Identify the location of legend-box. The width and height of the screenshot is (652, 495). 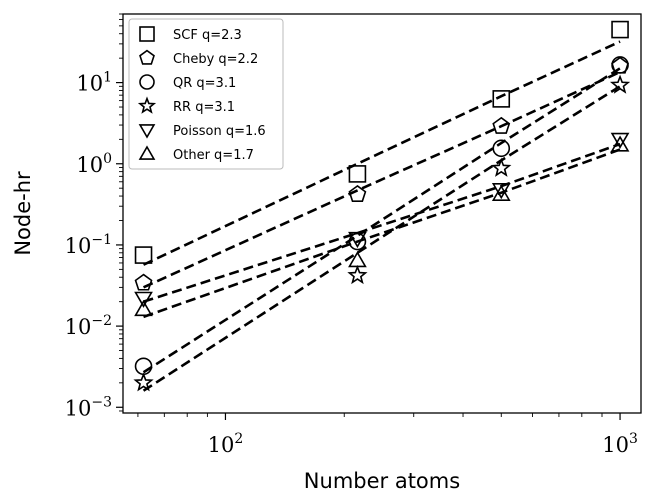
(206, 94).